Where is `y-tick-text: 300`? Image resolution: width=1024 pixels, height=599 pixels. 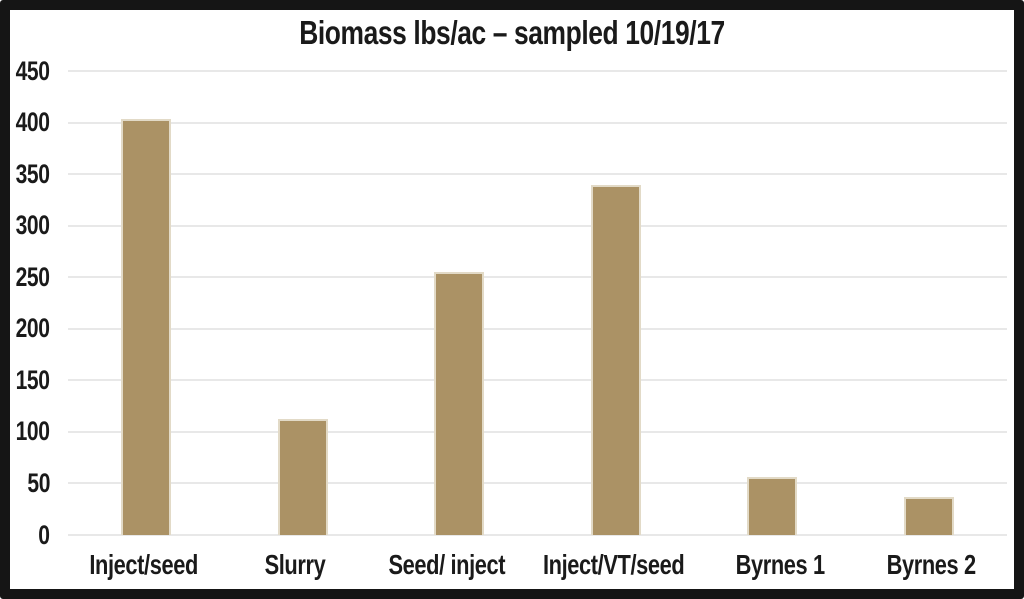 y-tick-text: 300 is located at coordinates (33, 225).